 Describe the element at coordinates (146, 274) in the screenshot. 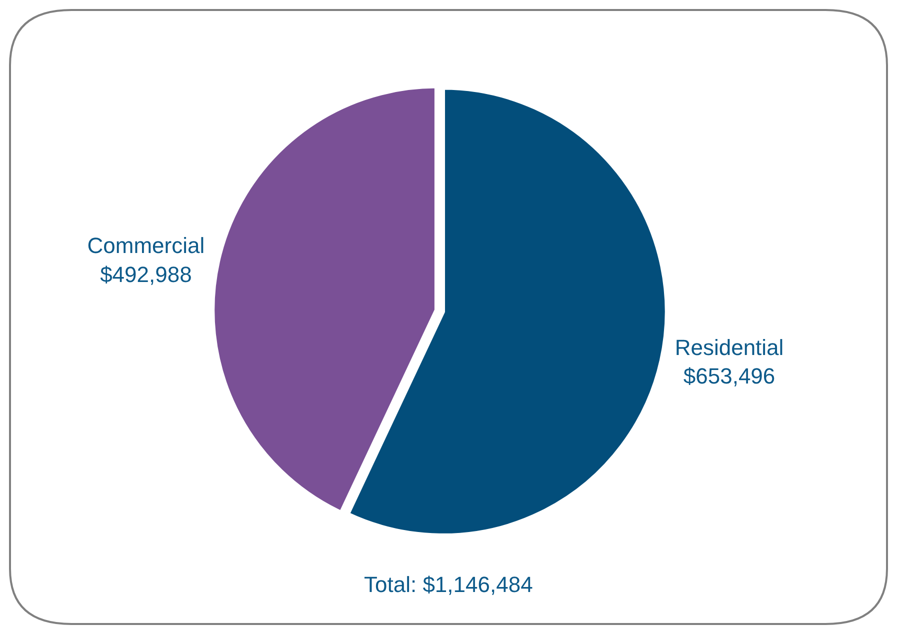

I see `data-label: $492,988` at that location.